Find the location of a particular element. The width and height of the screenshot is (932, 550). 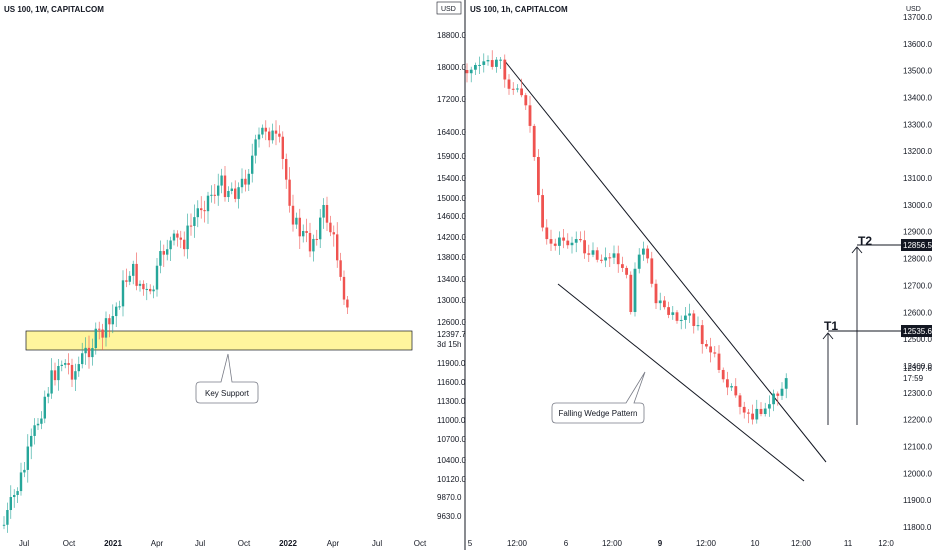

right-y-tick: 12500.0 is located at coordinates (917, 339).